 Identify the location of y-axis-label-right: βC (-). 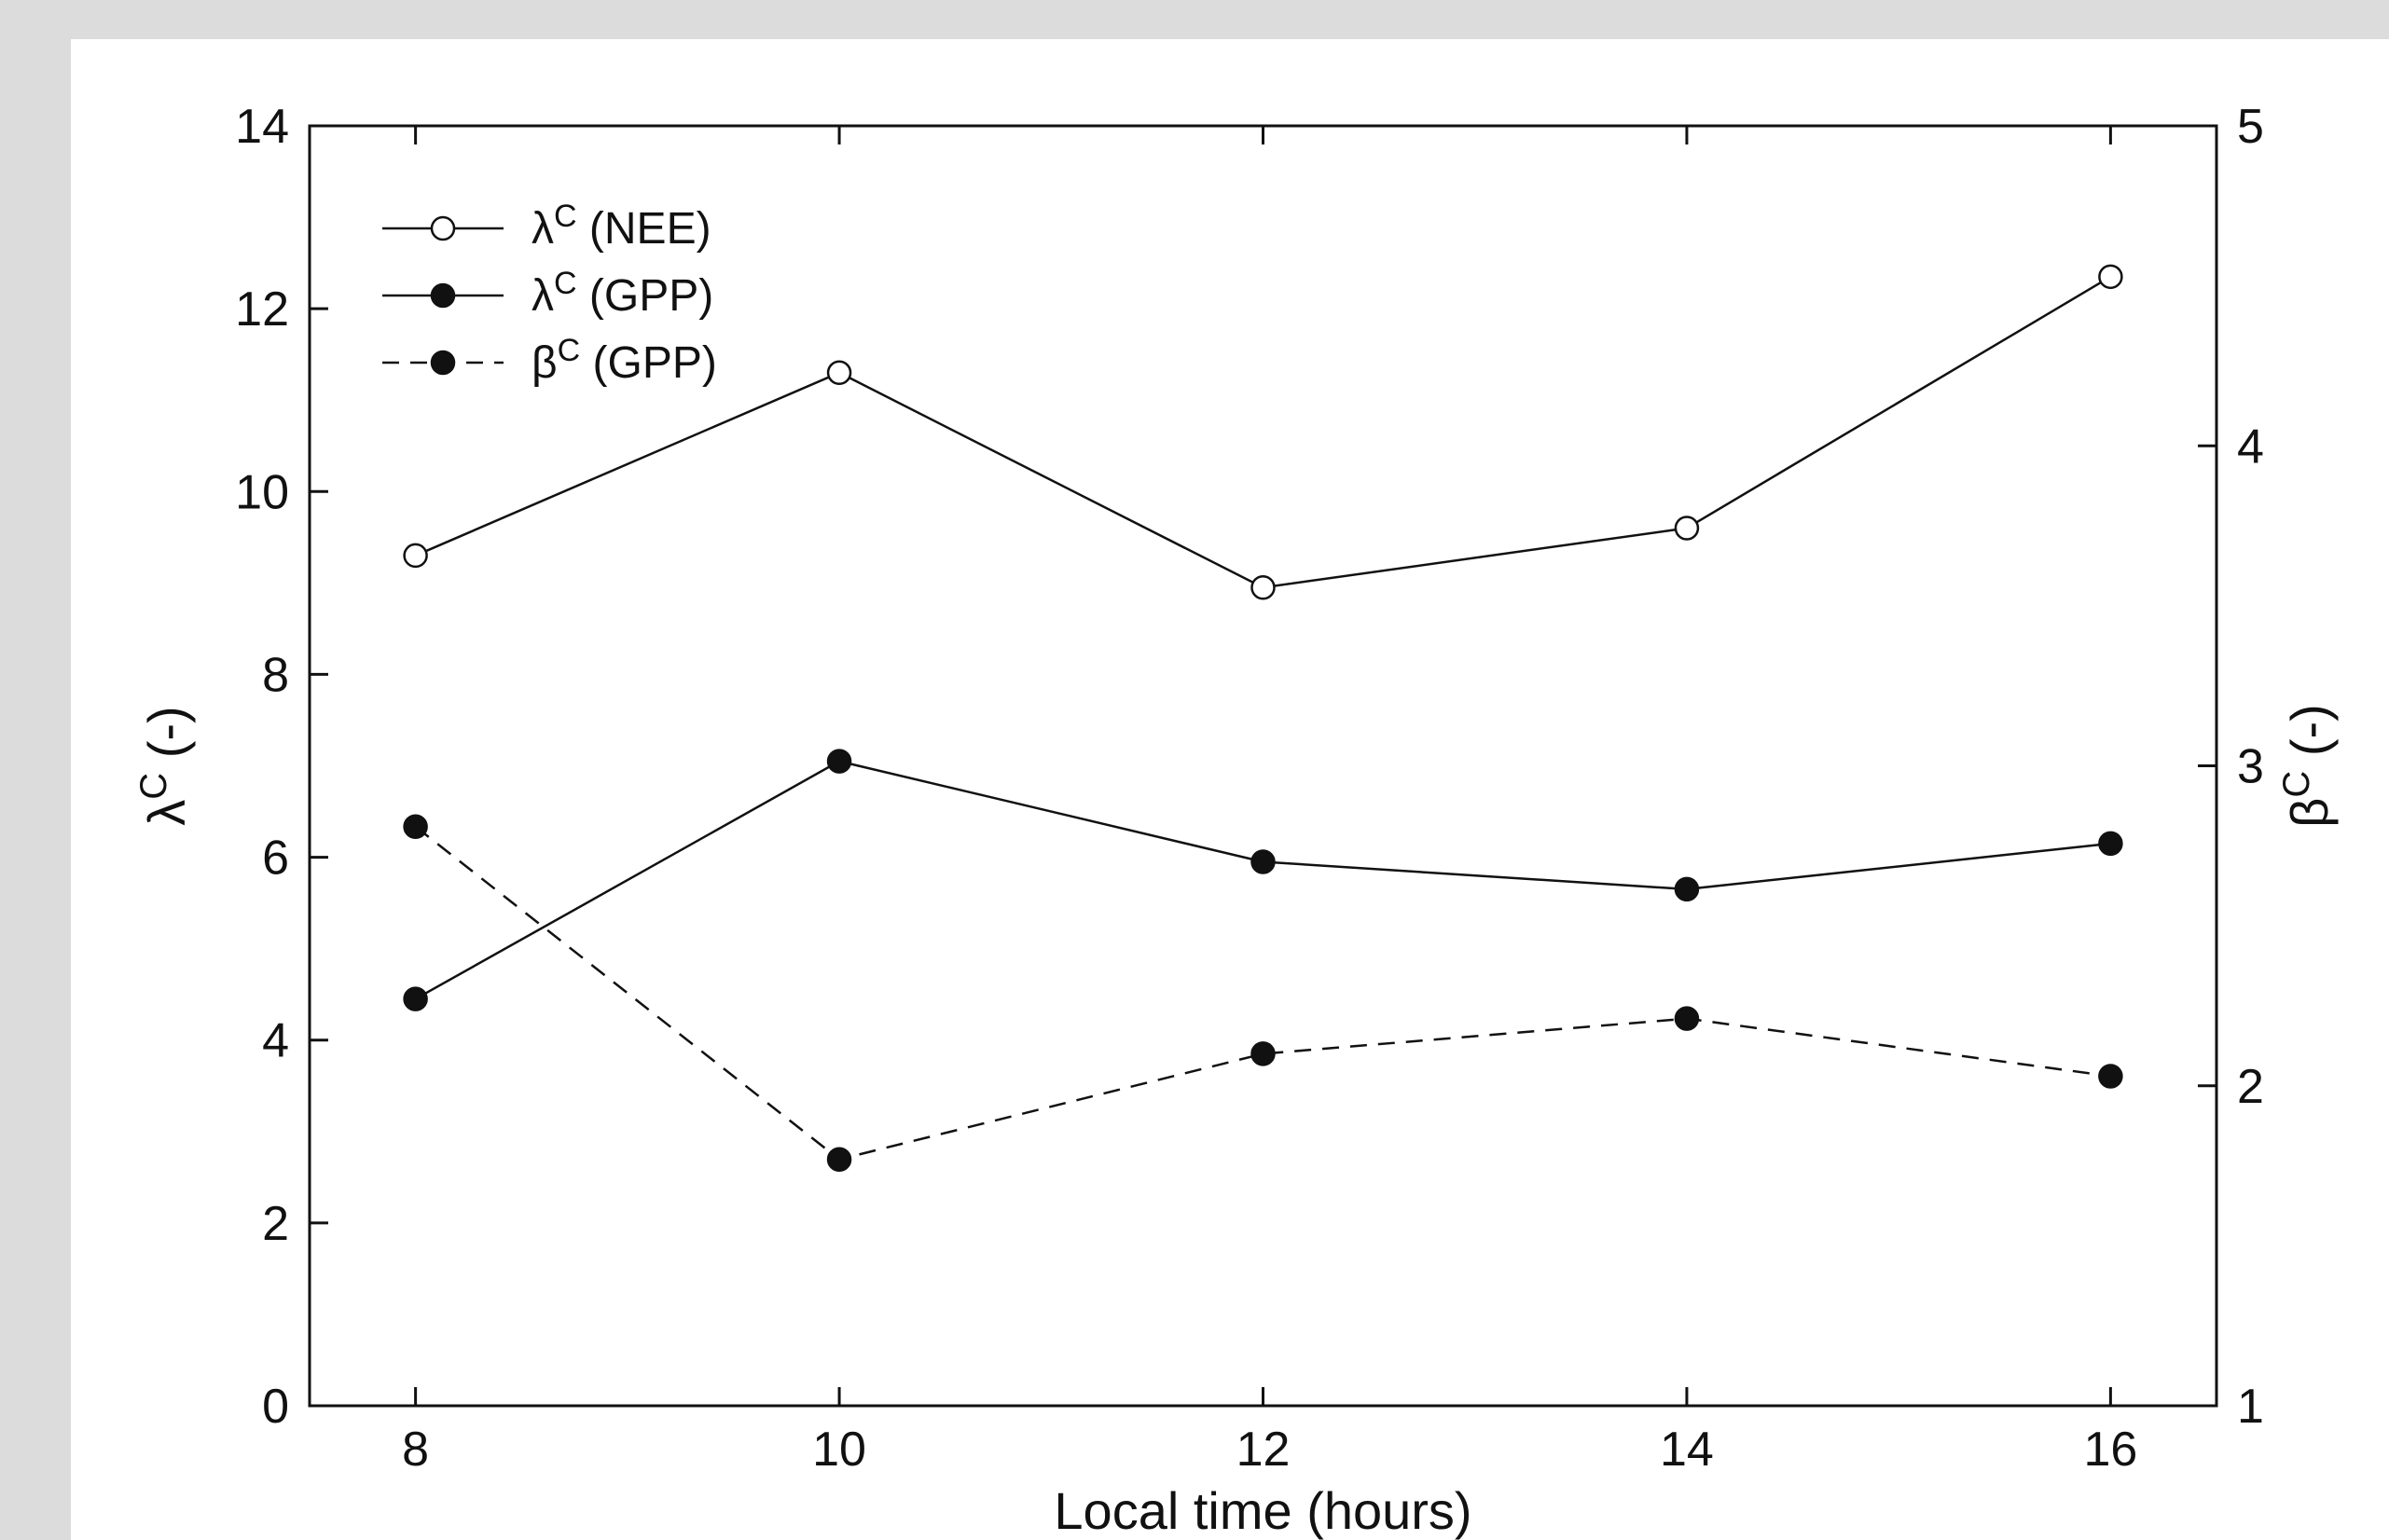
(2307, 766).